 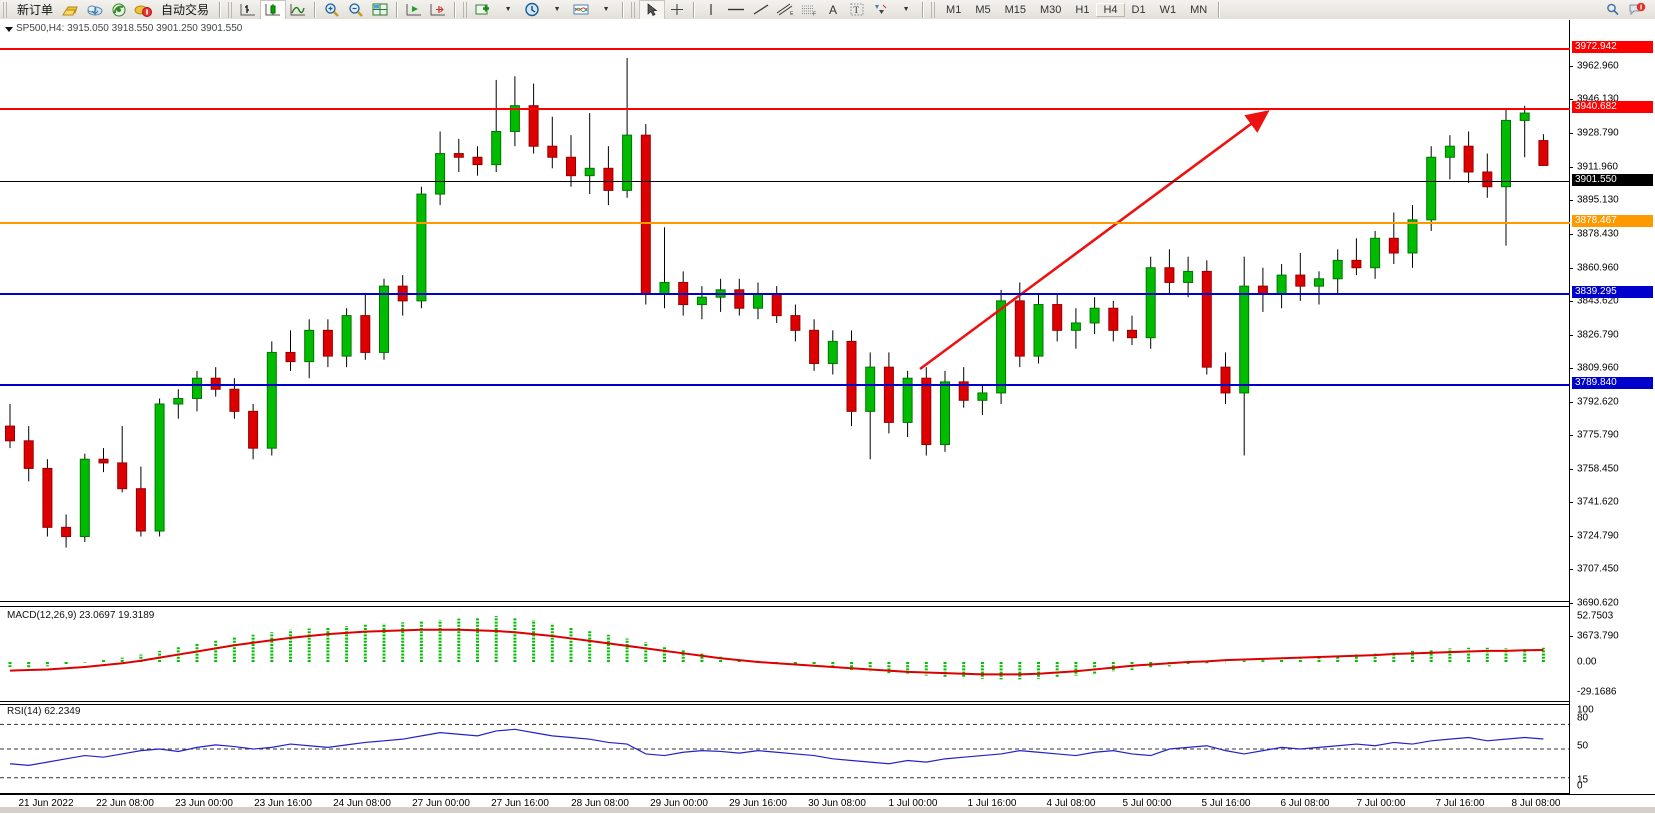 I want to click on cursor-icon, so click(x=652, y=10).